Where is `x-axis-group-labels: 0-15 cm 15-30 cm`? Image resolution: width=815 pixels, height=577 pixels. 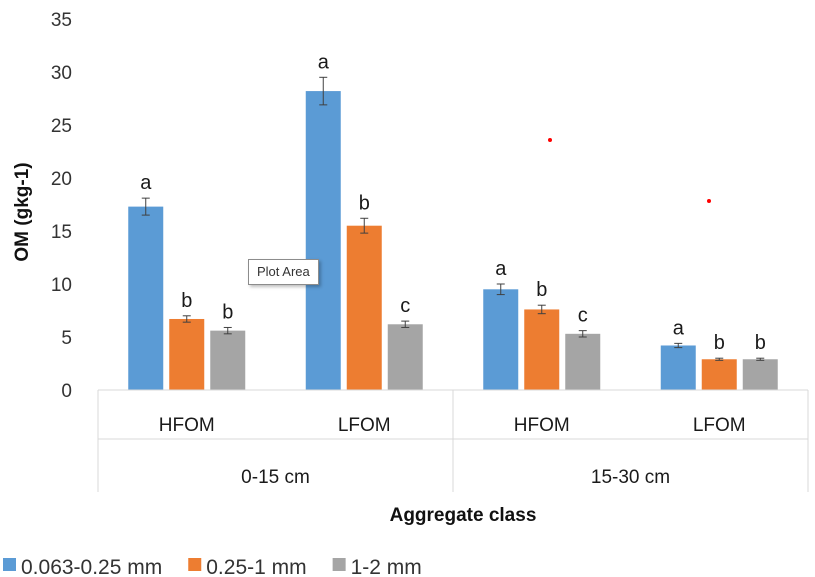 x-axis-group-labels: 0-15 cm 15-30 cm is located at coordinates (455, 477).